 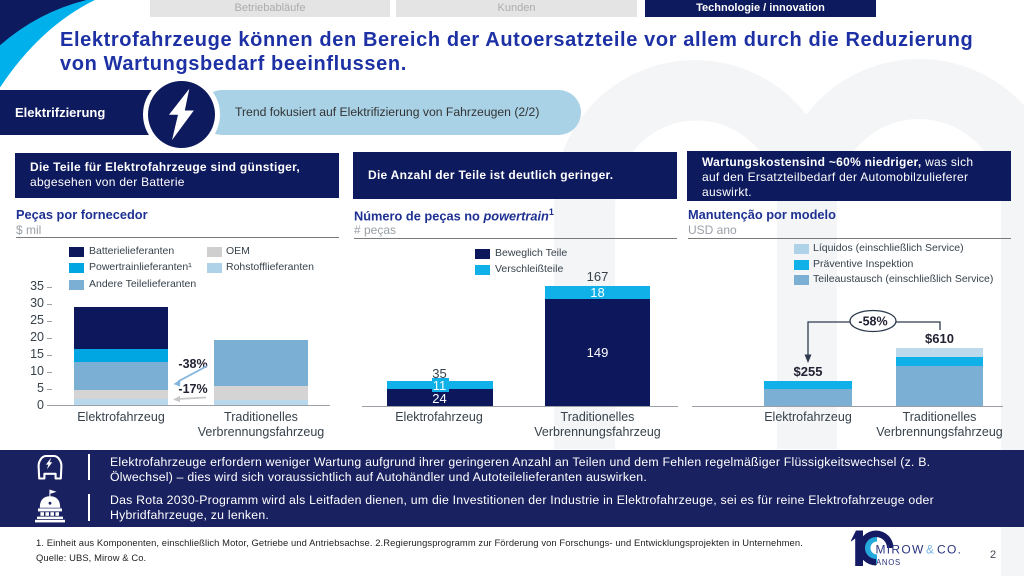 I want to click on svg-text: MIROW, so click(x=900, y=550).